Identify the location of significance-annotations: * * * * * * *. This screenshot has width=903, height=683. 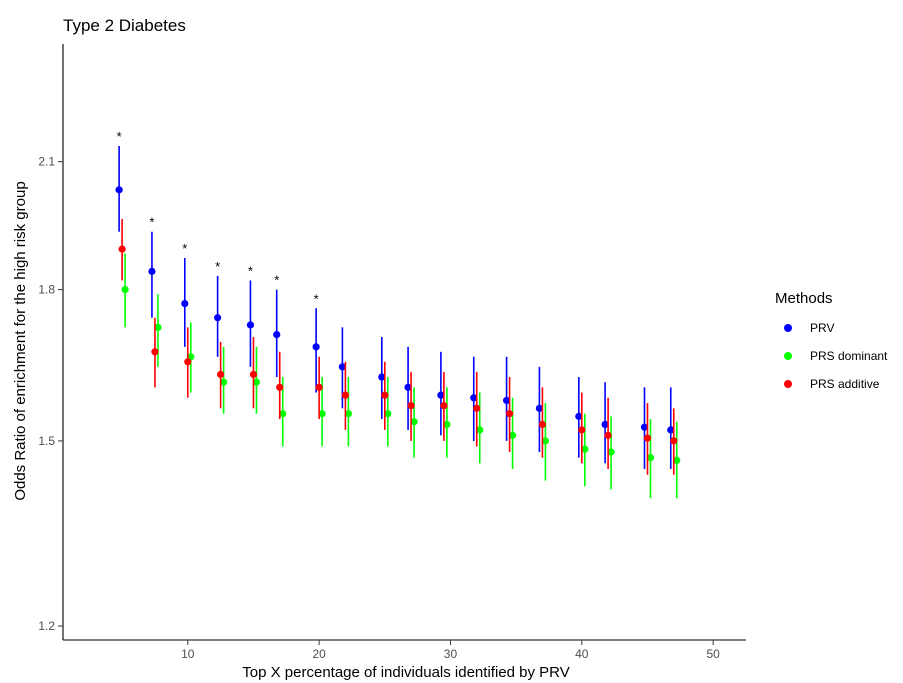
(218, 217).